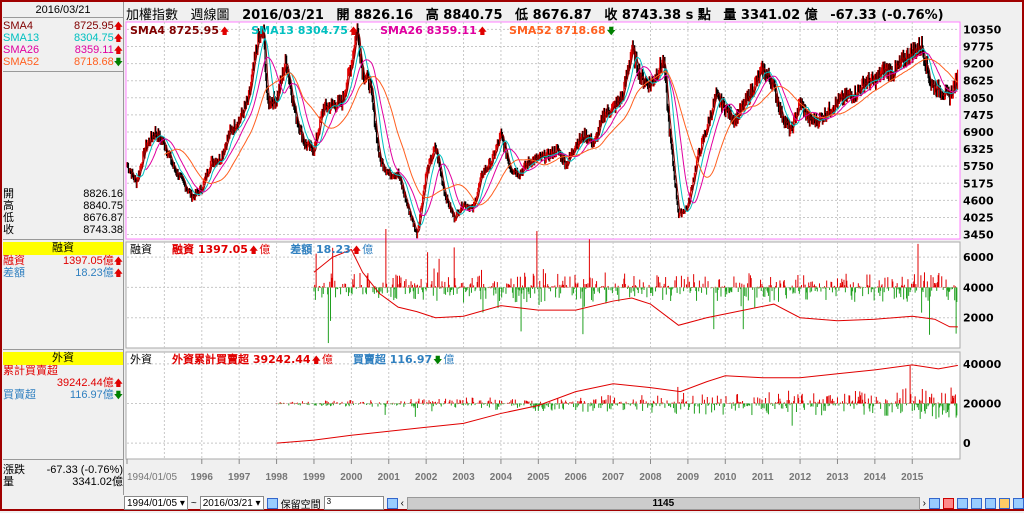 The image size is (1024, 513). I want to click on legend-text: 外資, so click(141, 359).